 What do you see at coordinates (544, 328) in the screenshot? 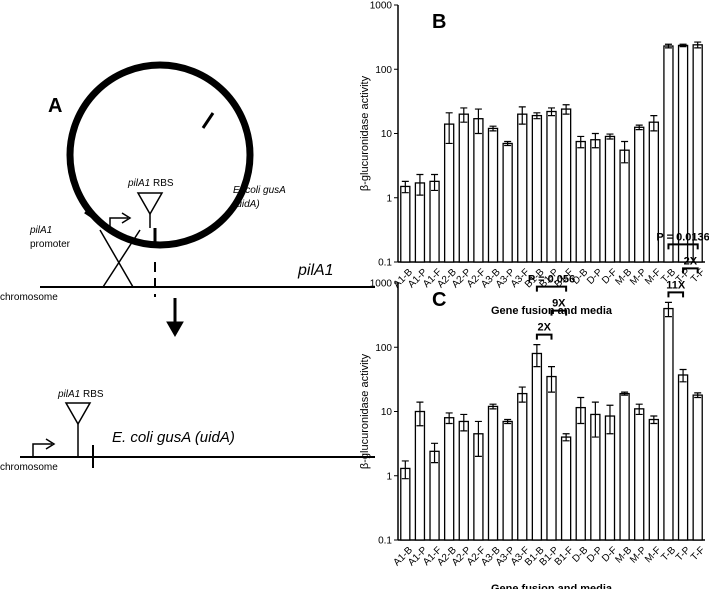
I see `annotation: 2X` at bounding box center [544, 328].